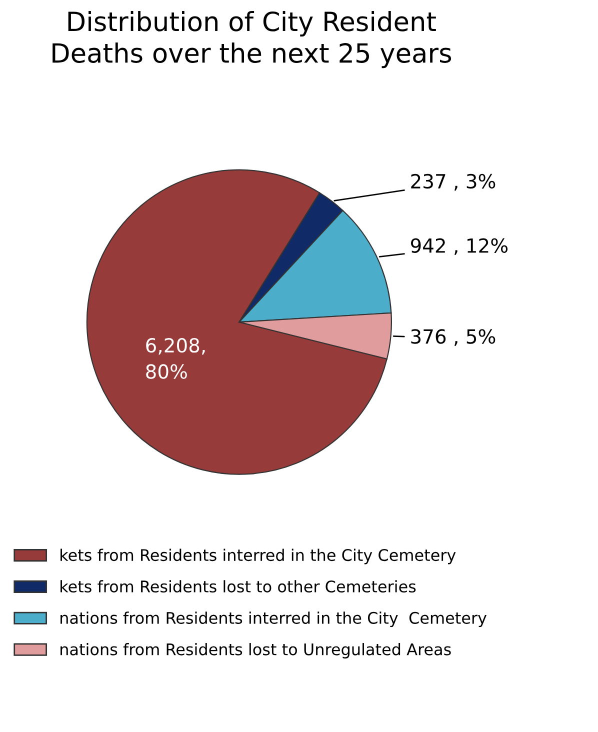  I want to click on legend-label: kets from Residents interred in the City Cemetery, so click(258, 556).